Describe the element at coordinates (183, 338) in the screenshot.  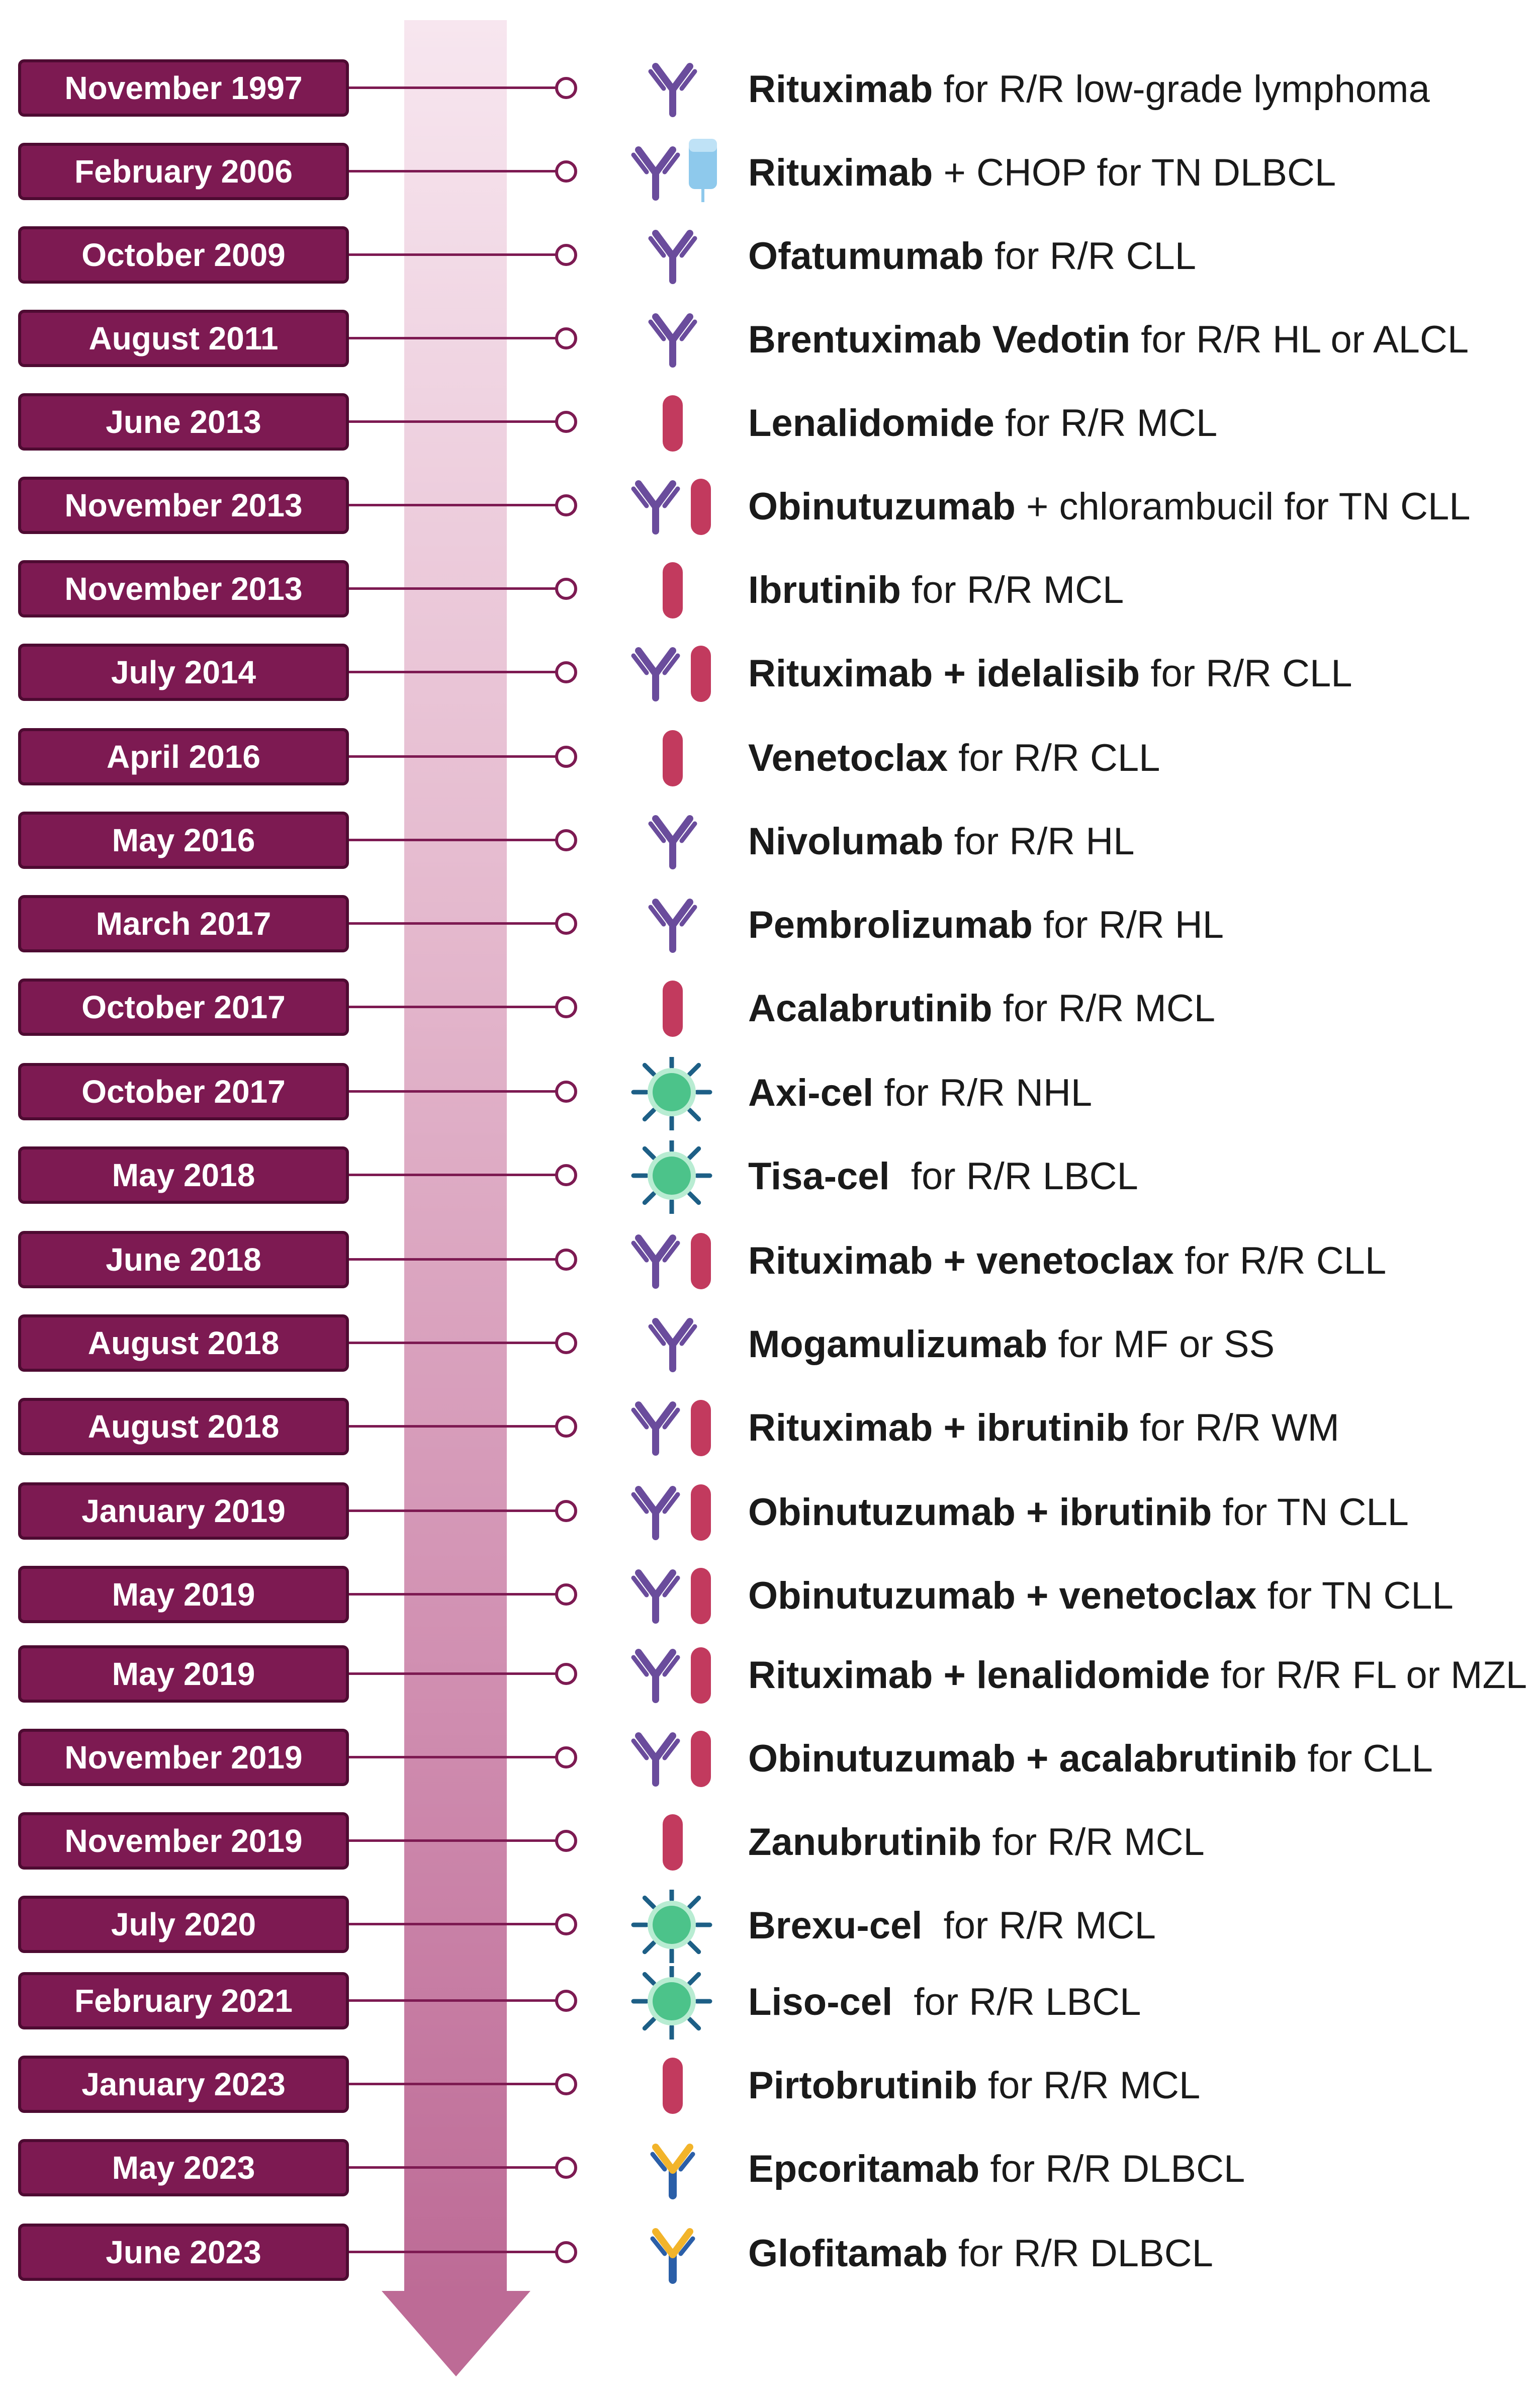
I see `date-label: August 2011` at that location.